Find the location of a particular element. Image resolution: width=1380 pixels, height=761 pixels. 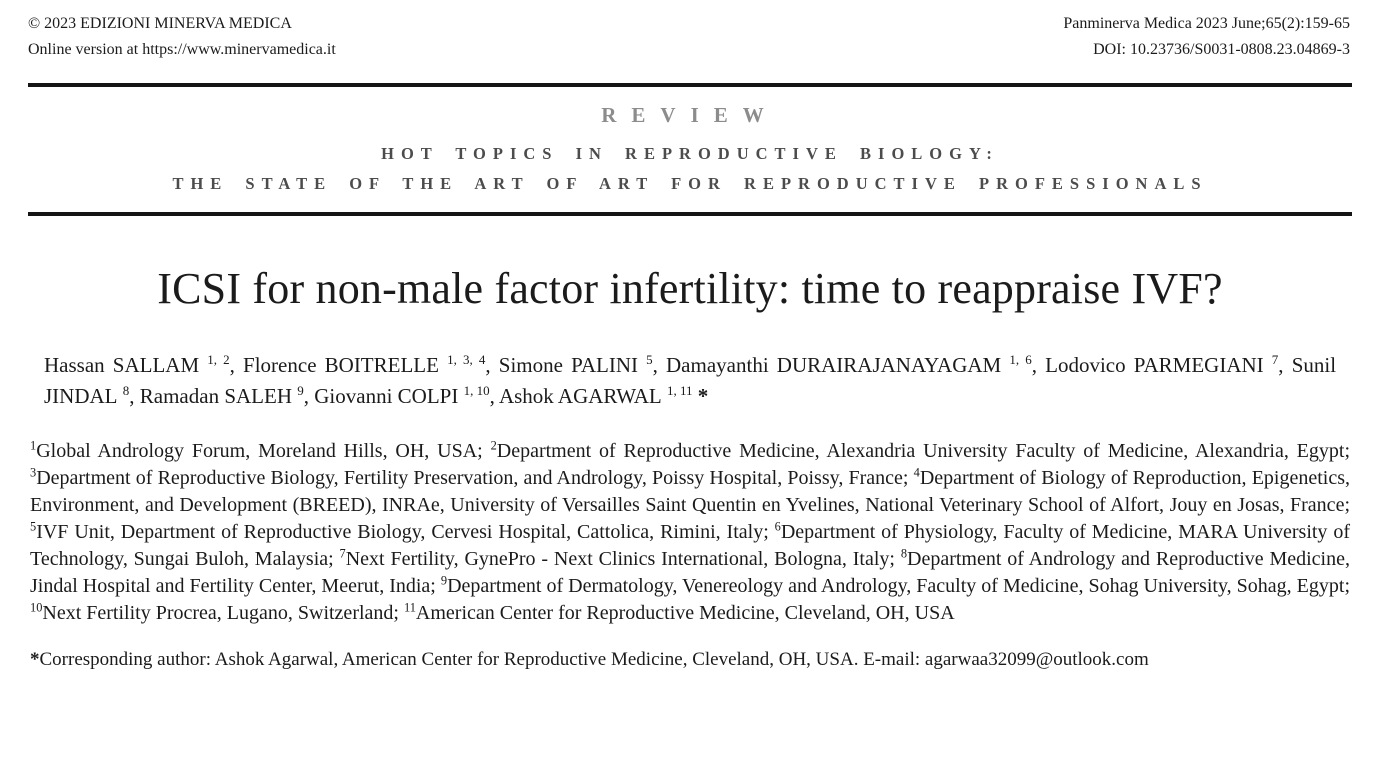

author: Simone PALINI 5 is located at coordinates (575, 364).